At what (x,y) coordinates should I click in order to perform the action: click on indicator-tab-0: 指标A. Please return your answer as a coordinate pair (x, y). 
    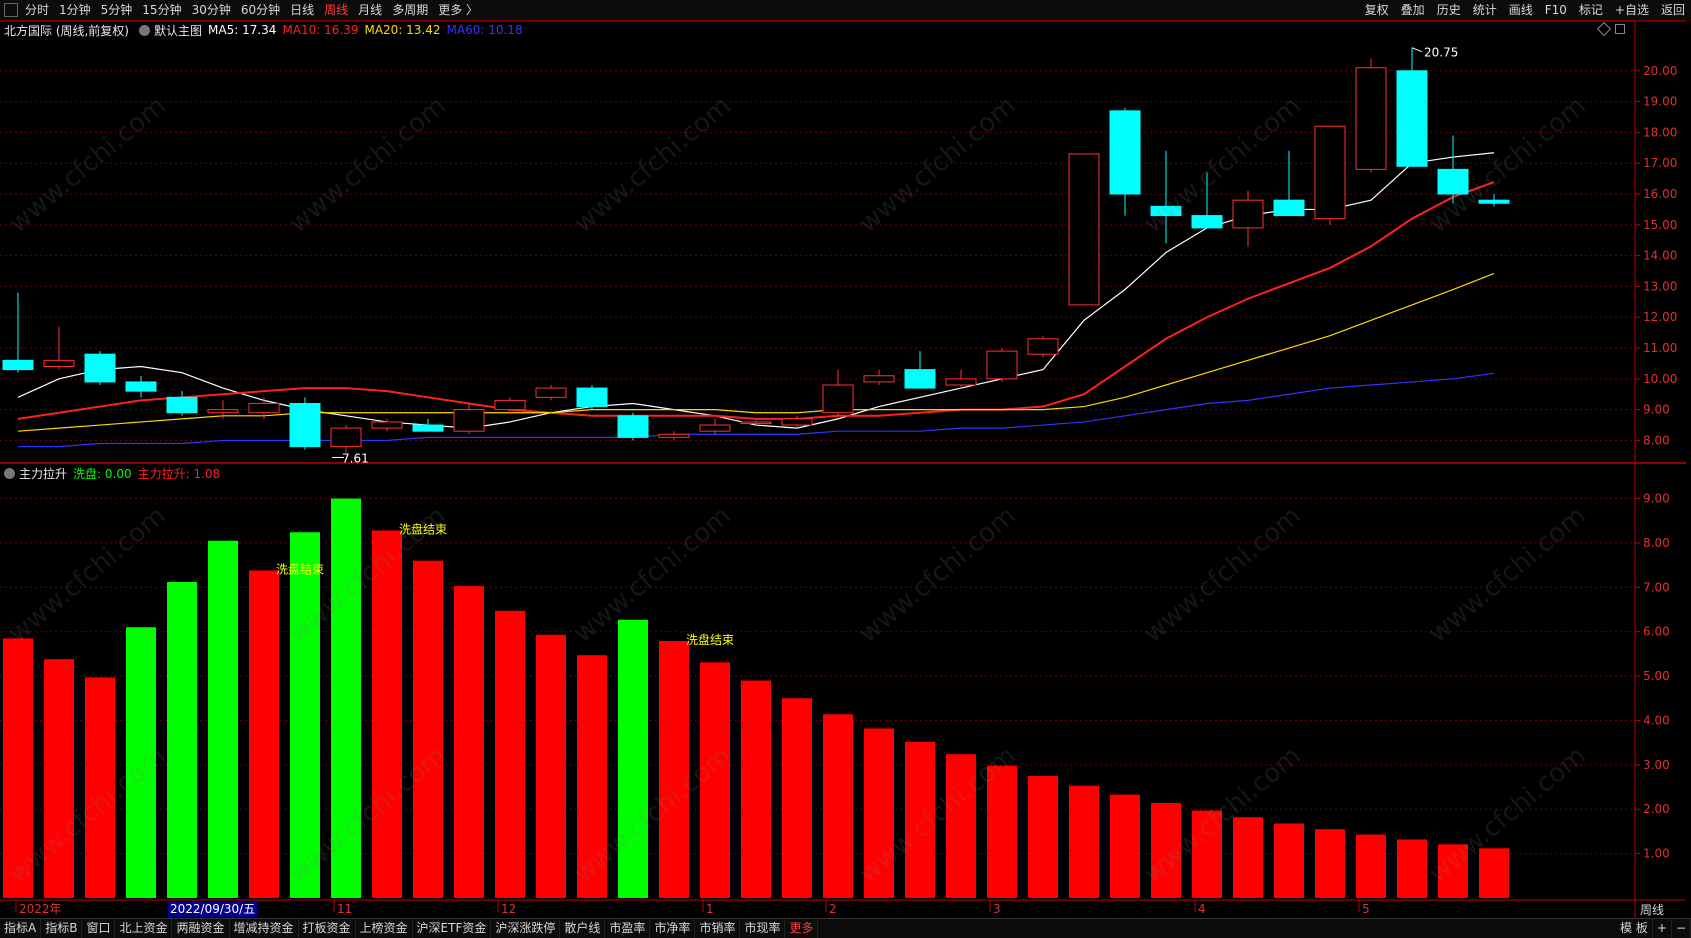
    Looking at the image, I should click on (21, 928).